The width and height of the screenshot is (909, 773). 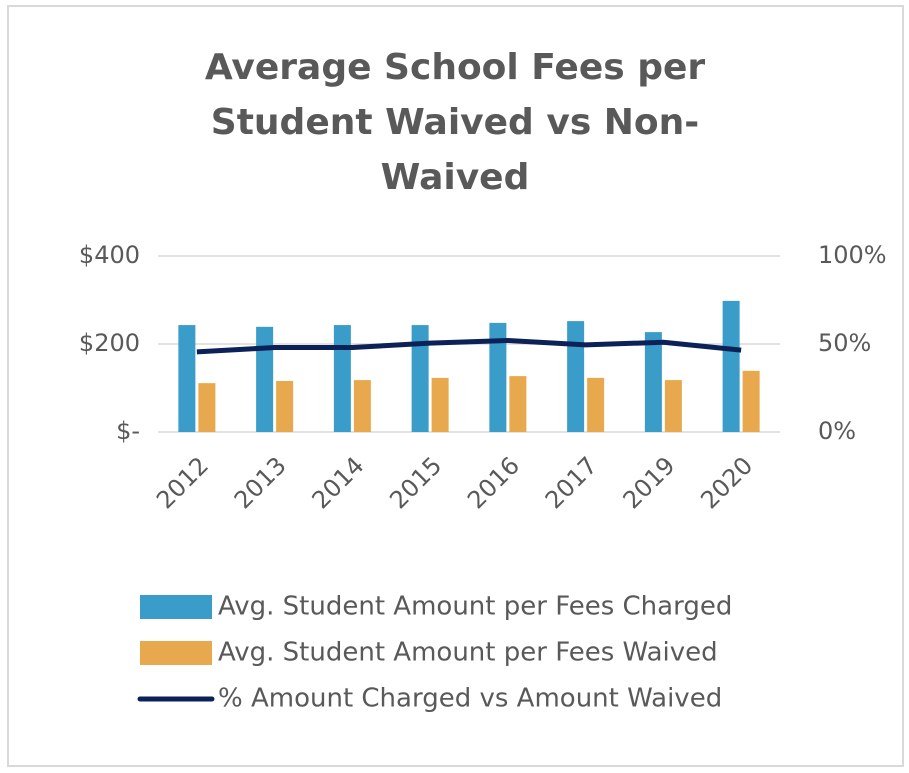 I want to click on line-series, so click(x=469, y=346).